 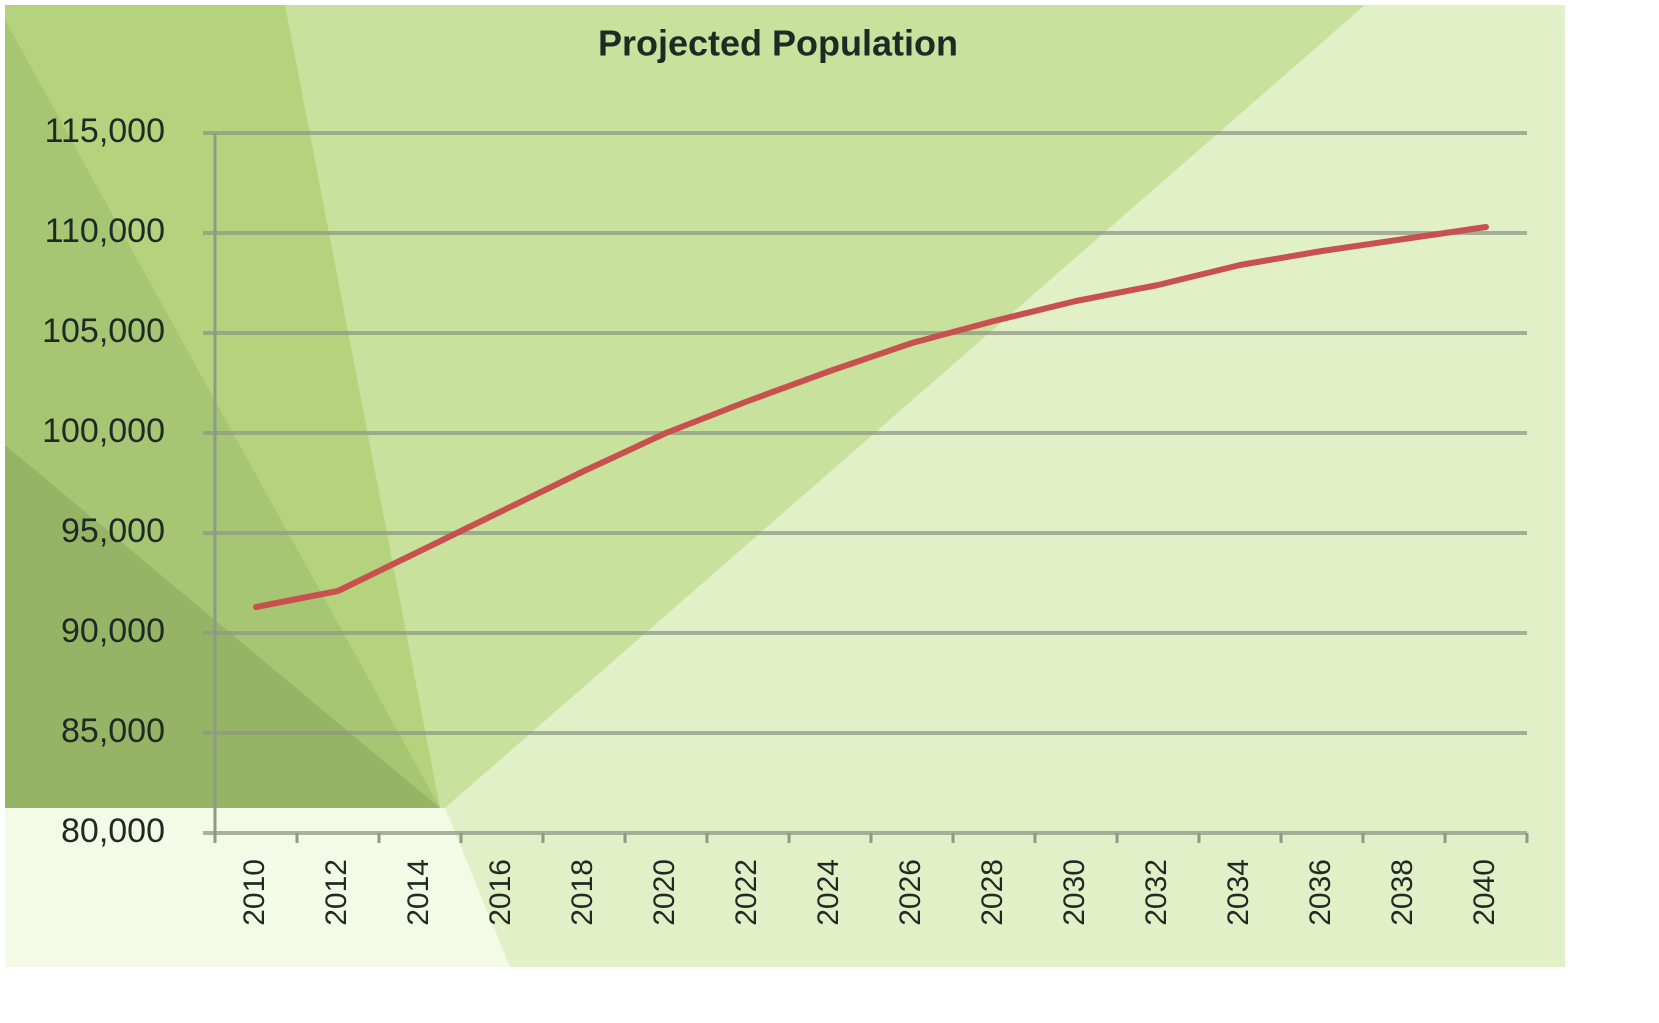 I want to click on x-tick-label: 2026, so click(x=910, y=892).